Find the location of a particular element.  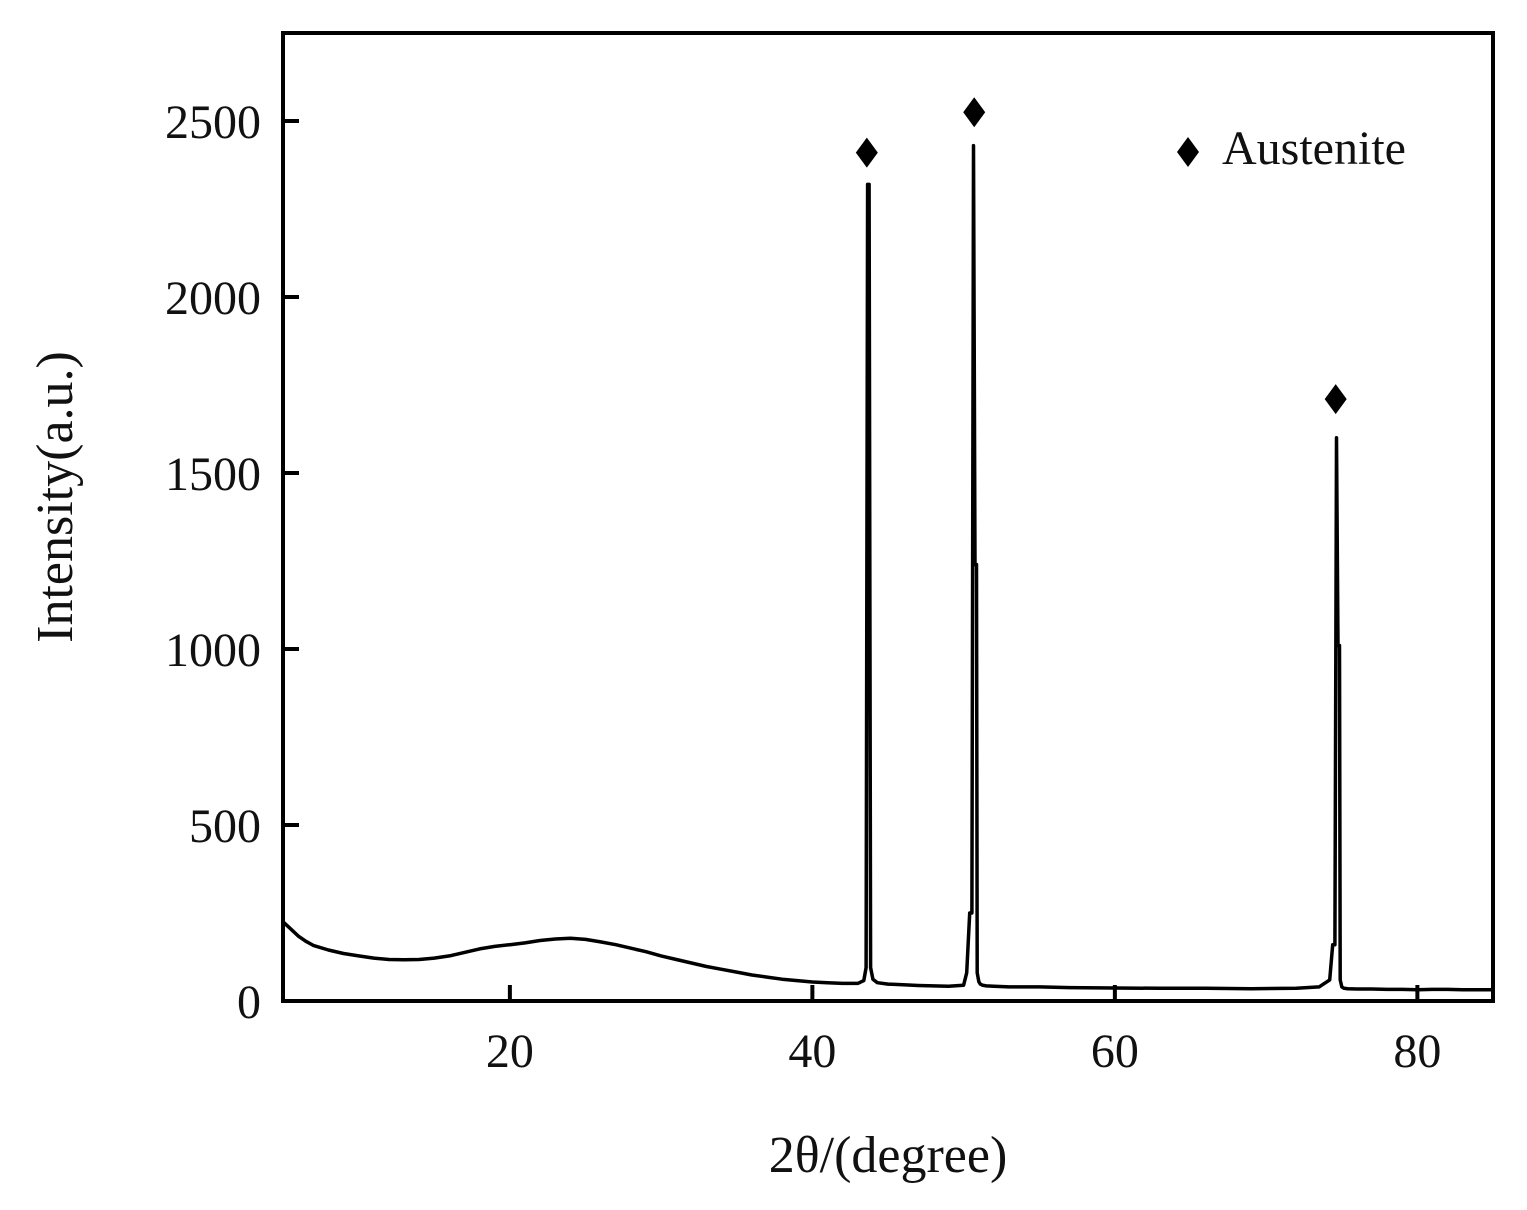

legend: Austenite is located at coordinates (1291, 148).